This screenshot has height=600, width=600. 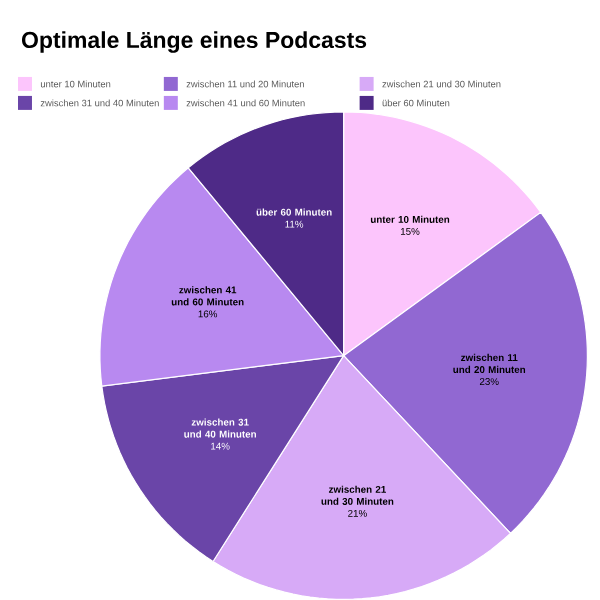 What do you see at coordinates (194, 42) in the screenshot?
I see `chart-title: Optimale Länge eines Podcasts` at bounding box center [194, 42].